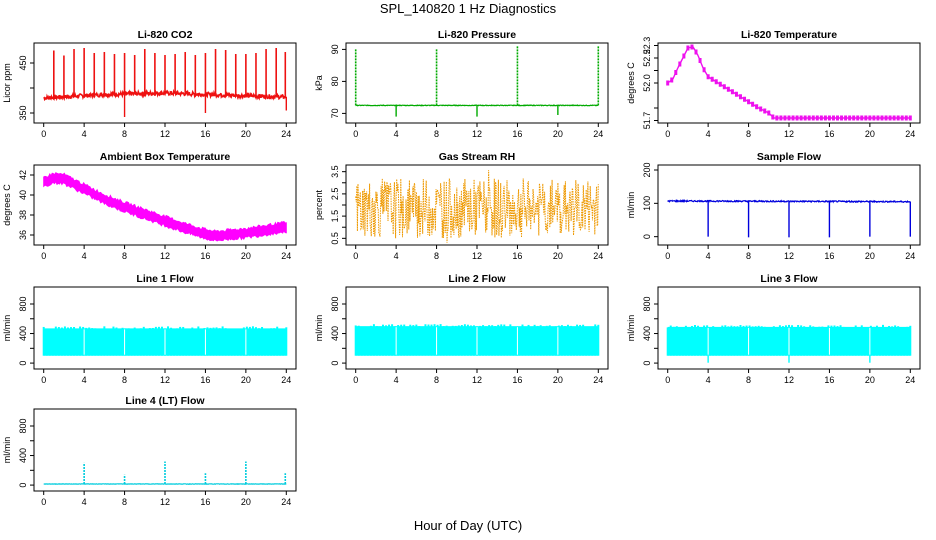  I want to click on chart-title: Line 1 Flow, so click(165, 279).